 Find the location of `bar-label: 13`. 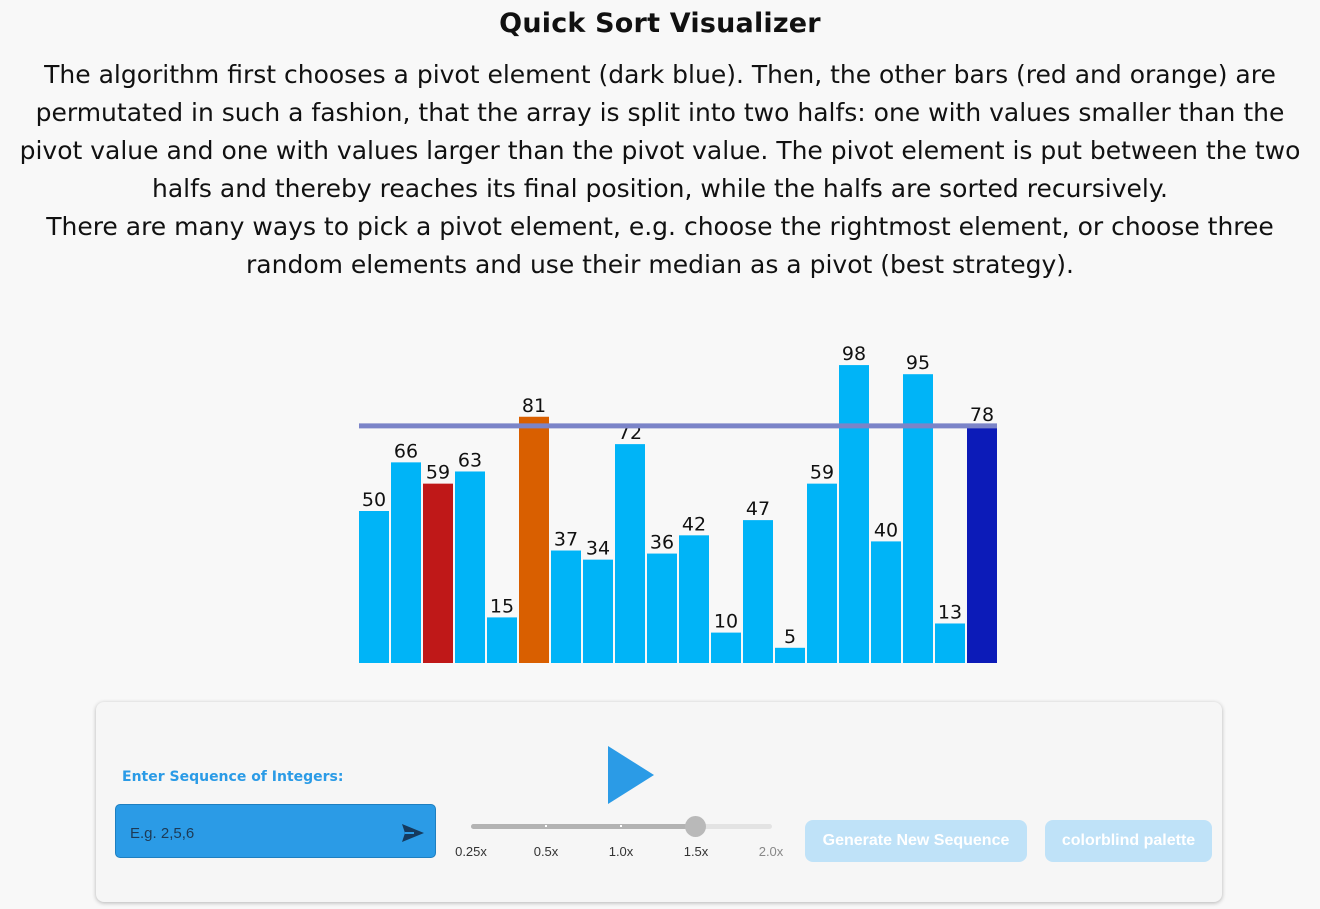

bar-label: 13 is located at coordinates (950, 612).